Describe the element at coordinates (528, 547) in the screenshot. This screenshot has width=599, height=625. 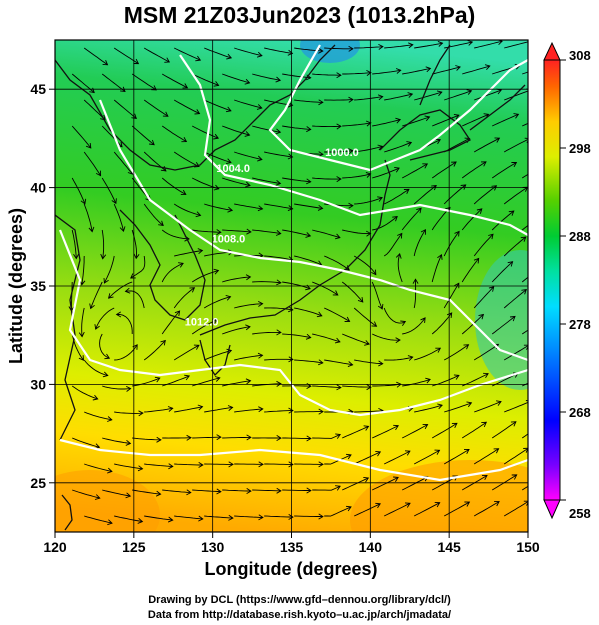
I see `x-tick-label: 150` at that location.